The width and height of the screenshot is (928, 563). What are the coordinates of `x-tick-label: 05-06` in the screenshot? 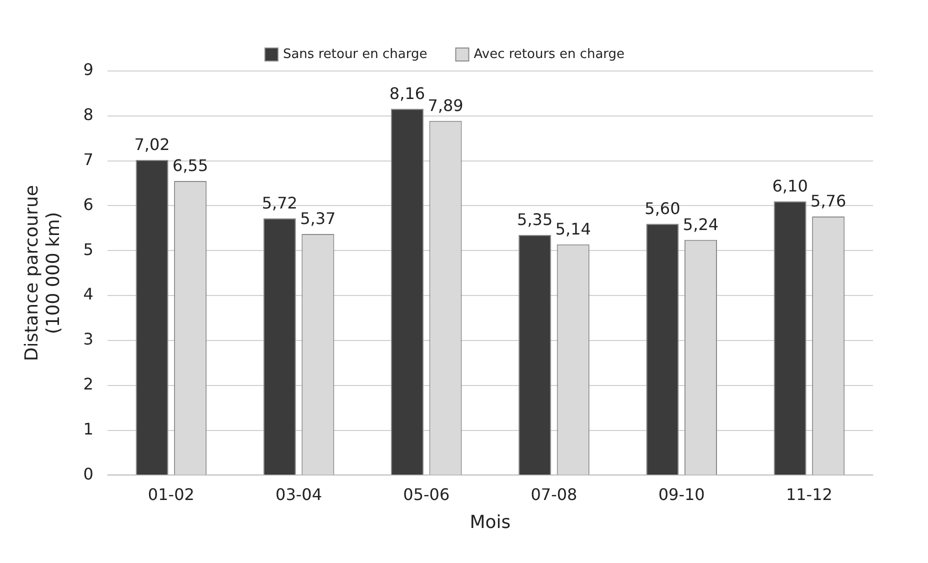 It's located at (426, 494).